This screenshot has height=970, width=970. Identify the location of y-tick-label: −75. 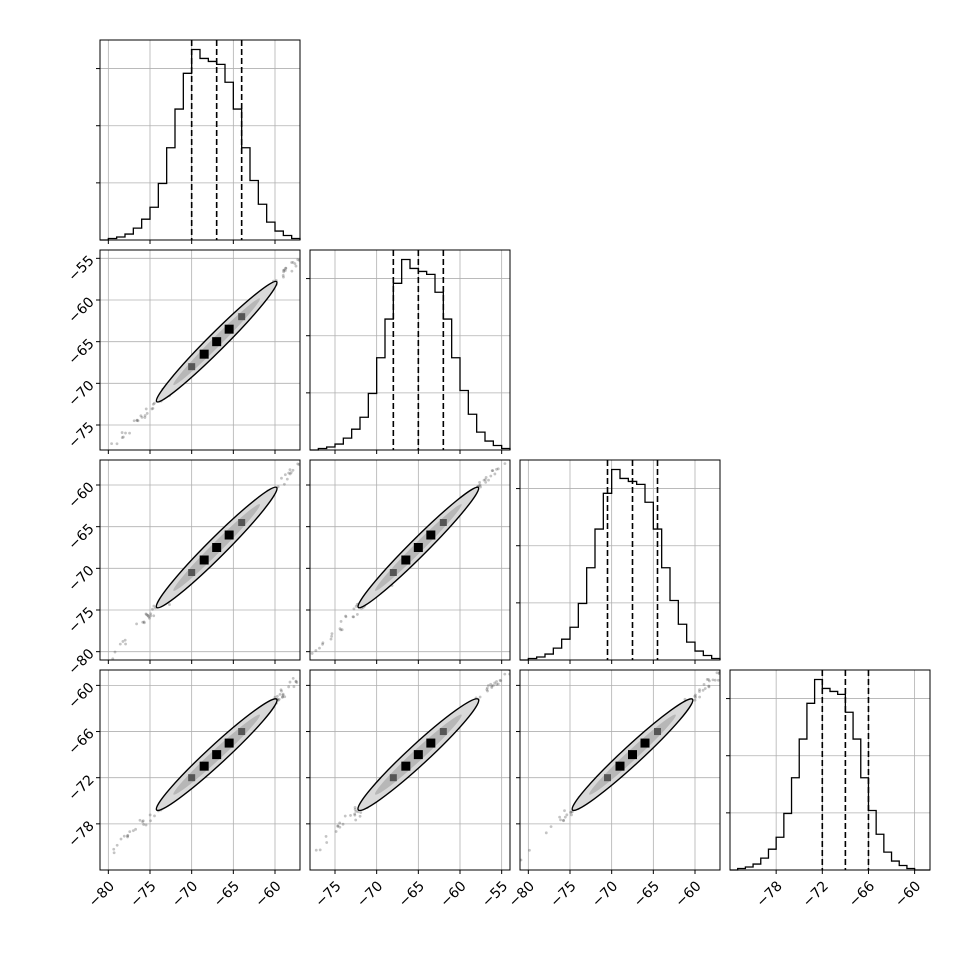
(81, 435).